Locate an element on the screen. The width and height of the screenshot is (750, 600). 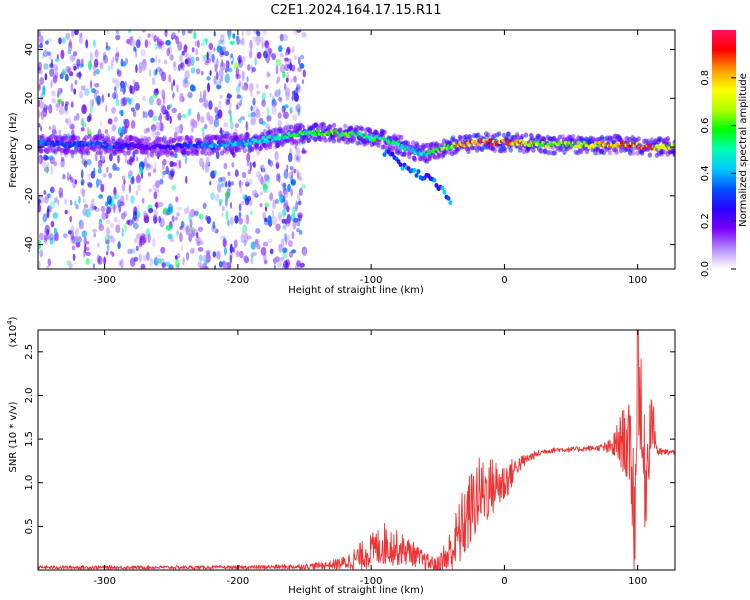
snr-x-tick-label: -100 is located at coordinates (371, 581).